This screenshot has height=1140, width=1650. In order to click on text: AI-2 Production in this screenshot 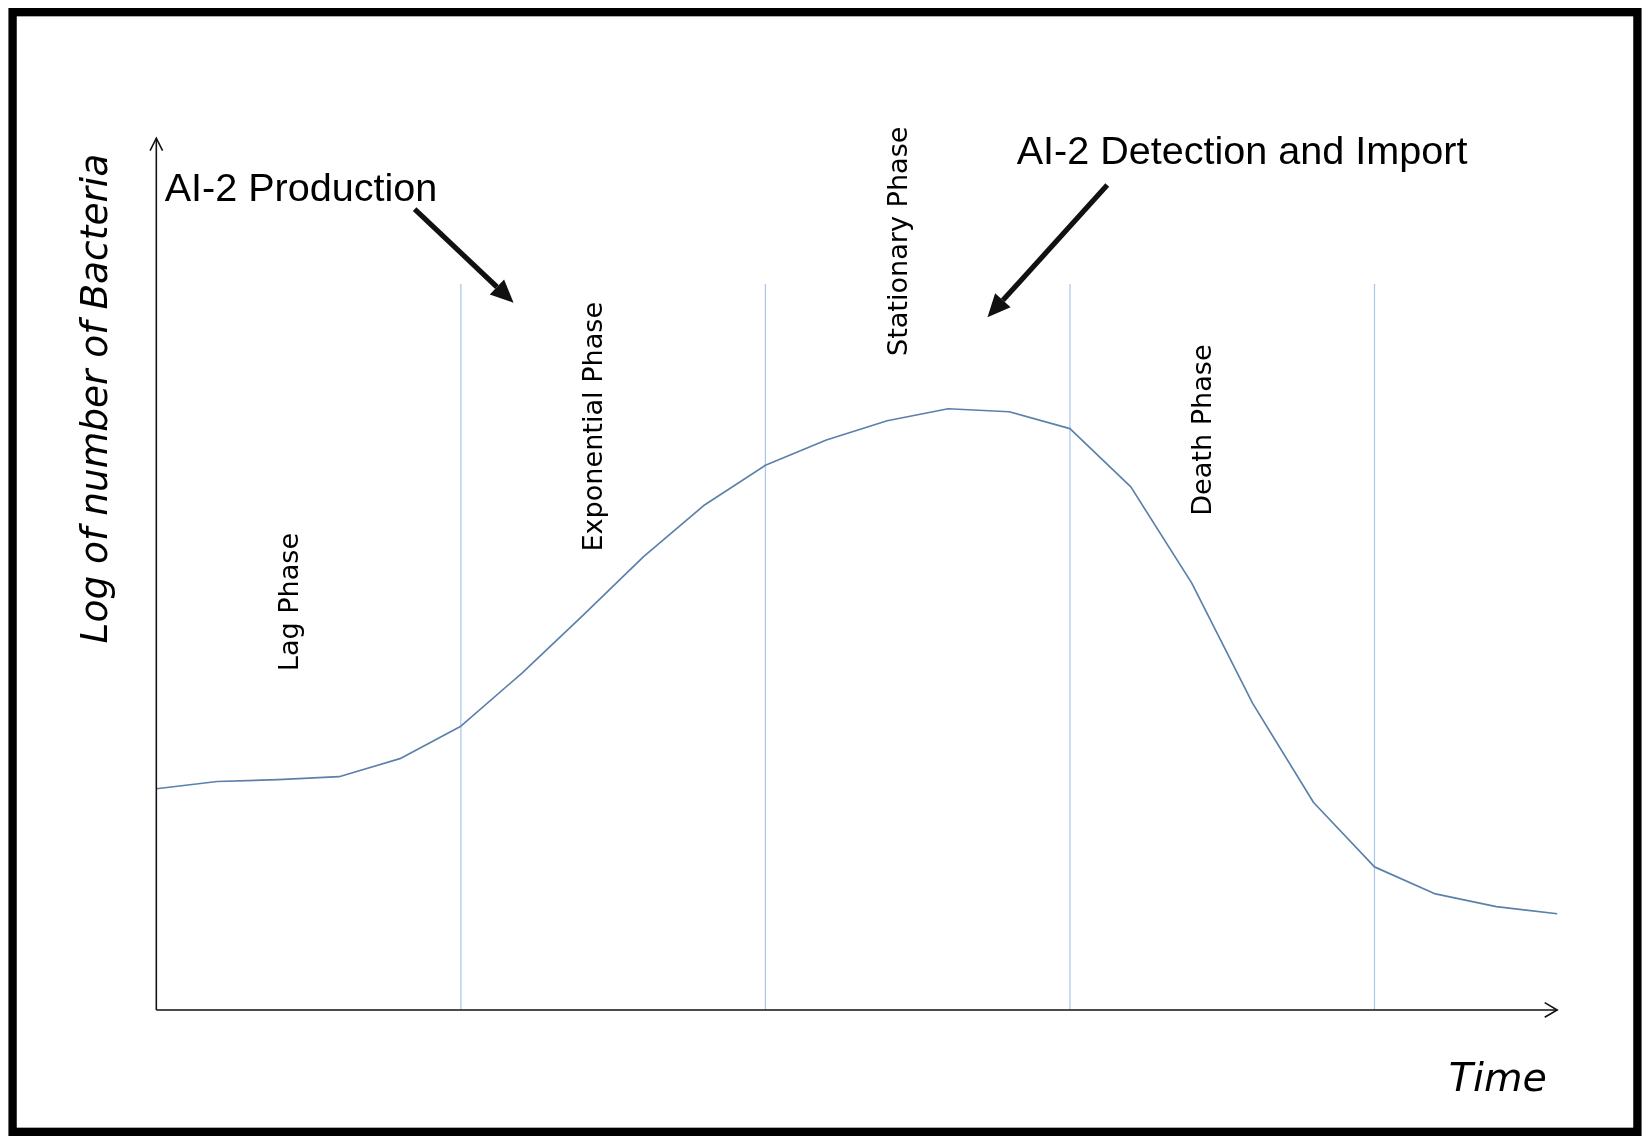, I will do `click(301, 186)`.